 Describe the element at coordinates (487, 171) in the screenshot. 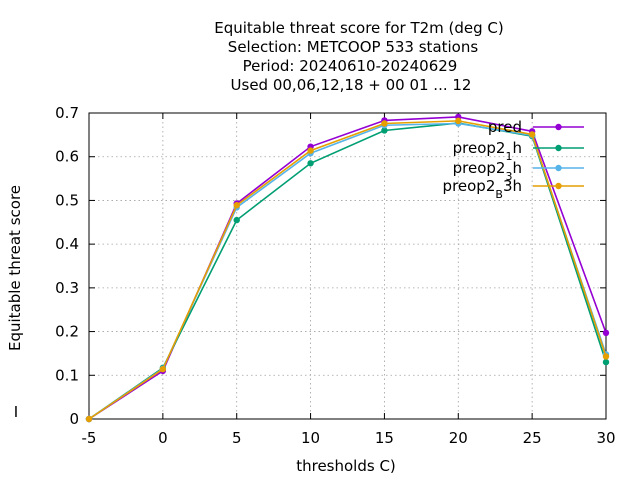

I see `legend-label: preop23h` at that location.